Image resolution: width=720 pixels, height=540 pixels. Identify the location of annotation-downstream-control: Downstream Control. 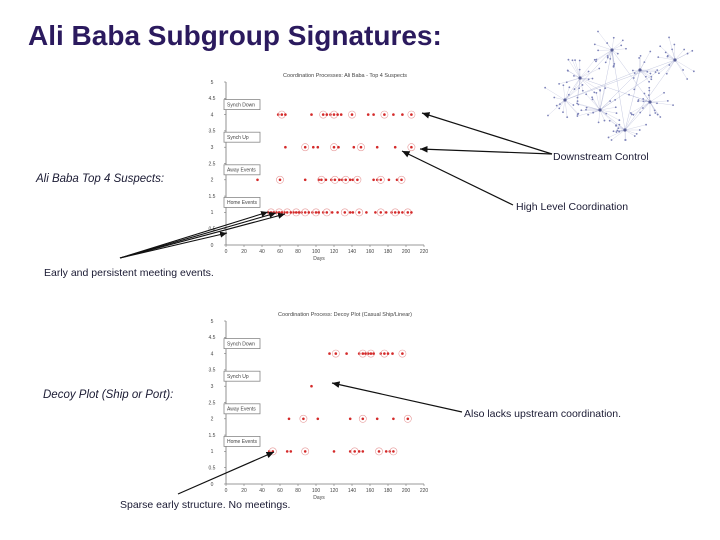
(601, 157).